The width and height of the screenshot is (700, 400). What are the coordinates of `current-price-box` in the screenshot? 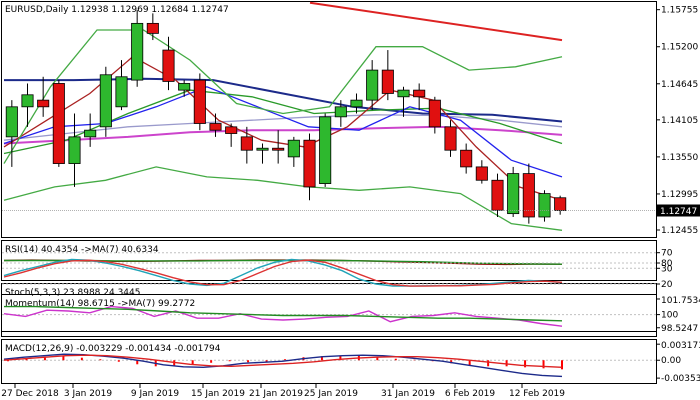 It's located at (678, 210).